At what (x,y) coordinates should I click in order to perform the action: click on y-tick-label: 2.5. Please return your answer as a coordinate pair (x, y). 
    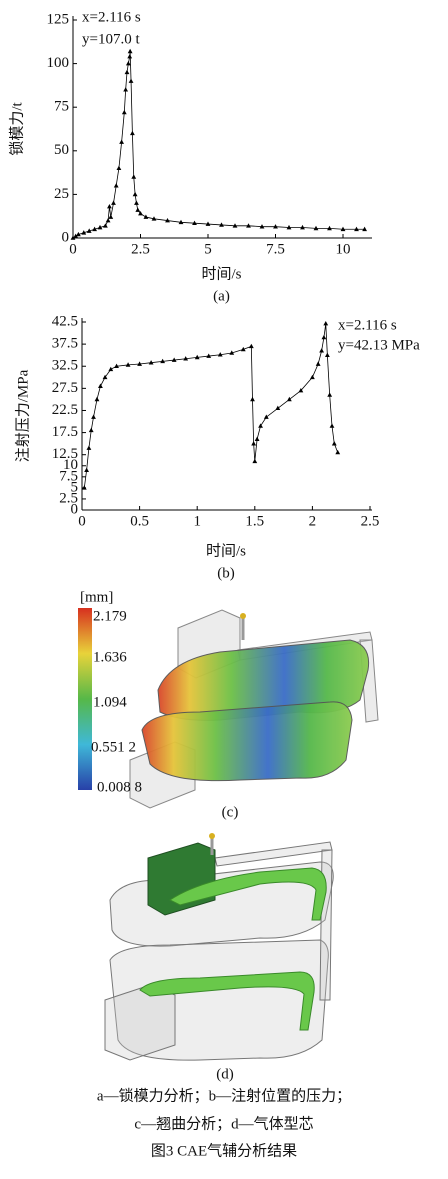
    Looking at the image, I should click on (68, 498).